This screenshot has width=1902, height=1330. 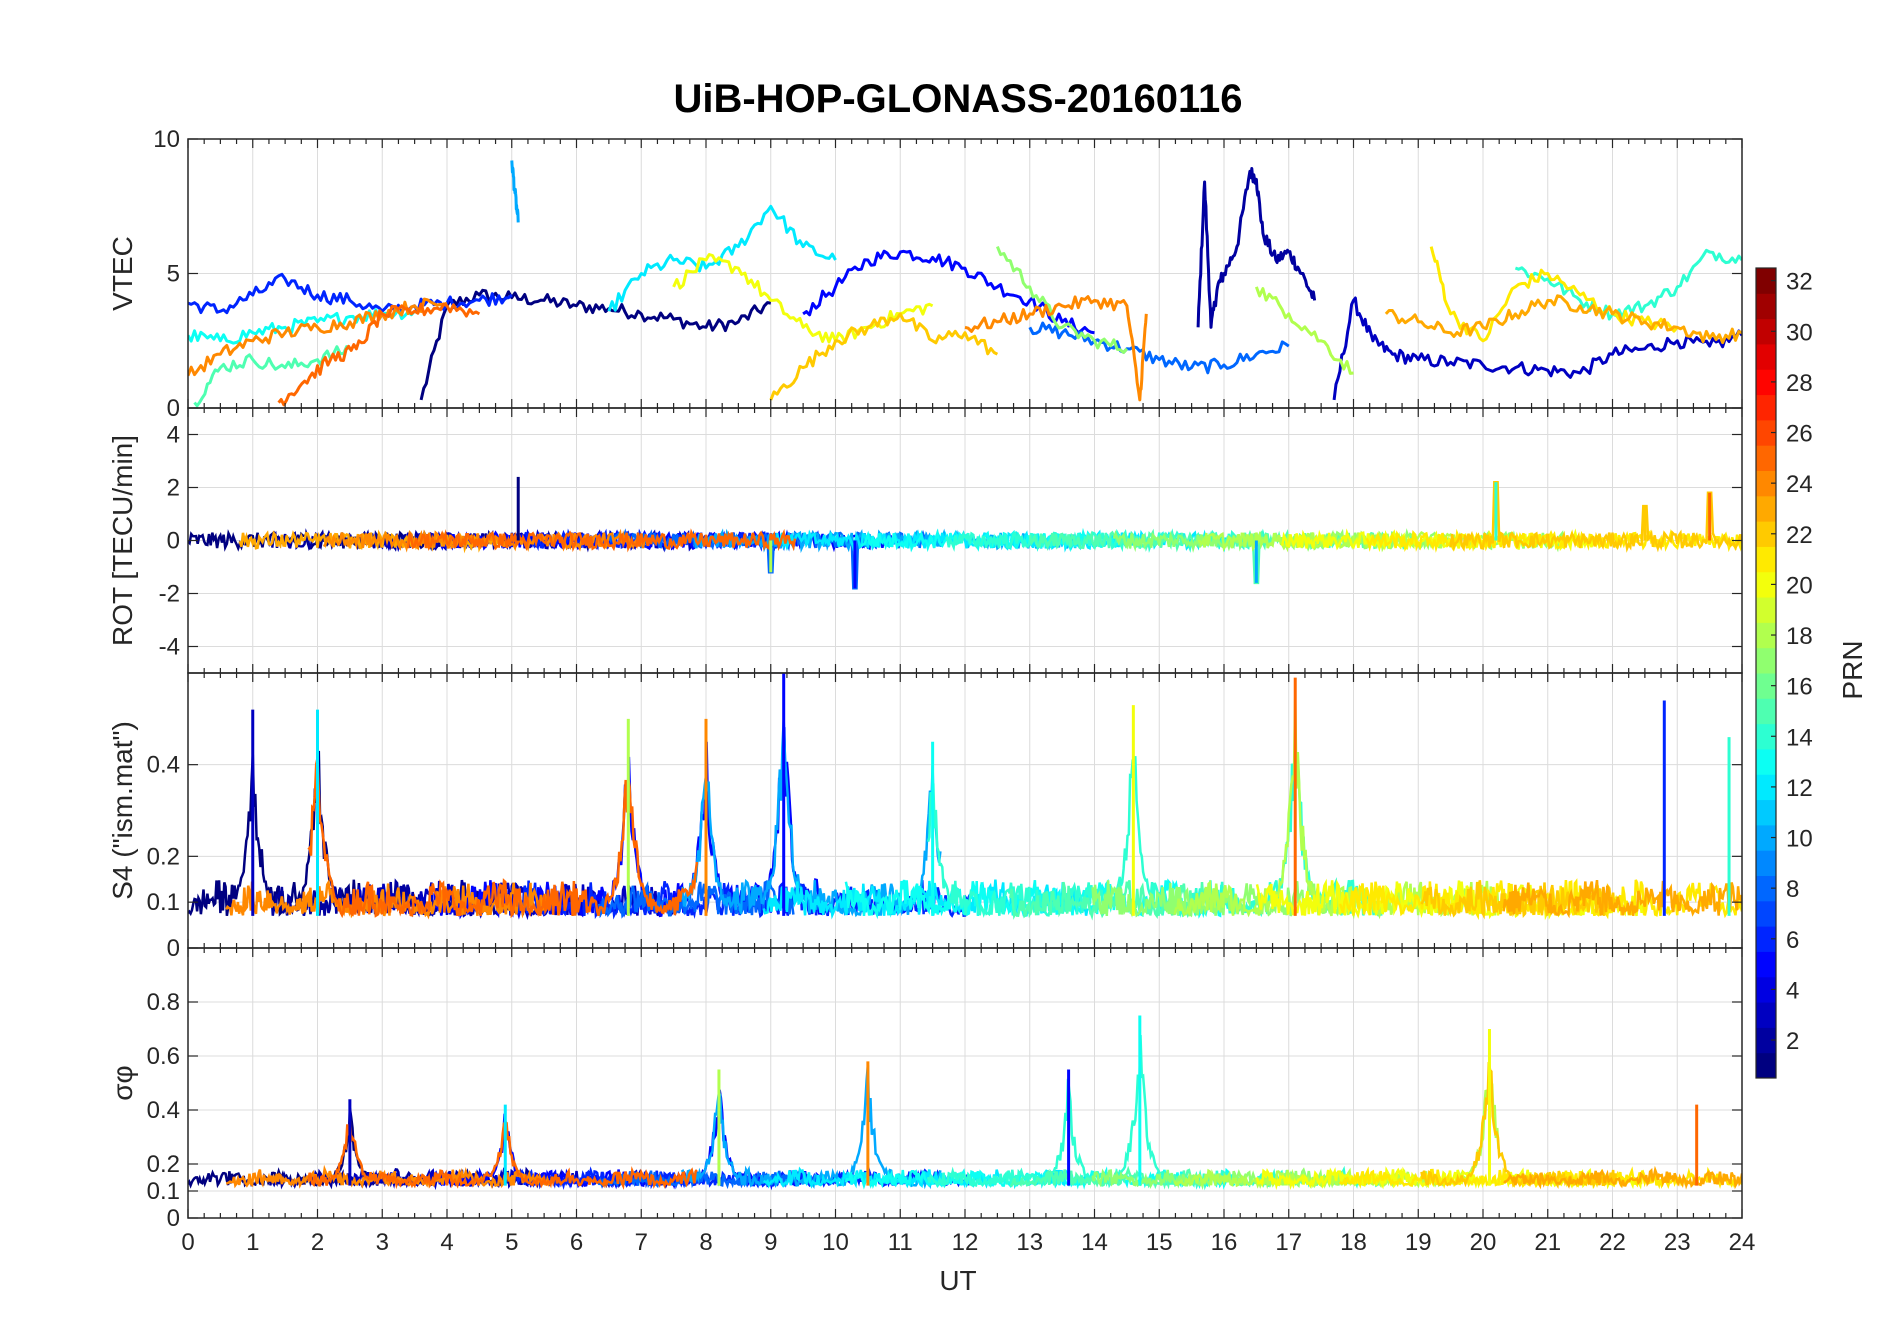 I want to click on y-tick-label: 0.8, so click(x=163, y=1002).